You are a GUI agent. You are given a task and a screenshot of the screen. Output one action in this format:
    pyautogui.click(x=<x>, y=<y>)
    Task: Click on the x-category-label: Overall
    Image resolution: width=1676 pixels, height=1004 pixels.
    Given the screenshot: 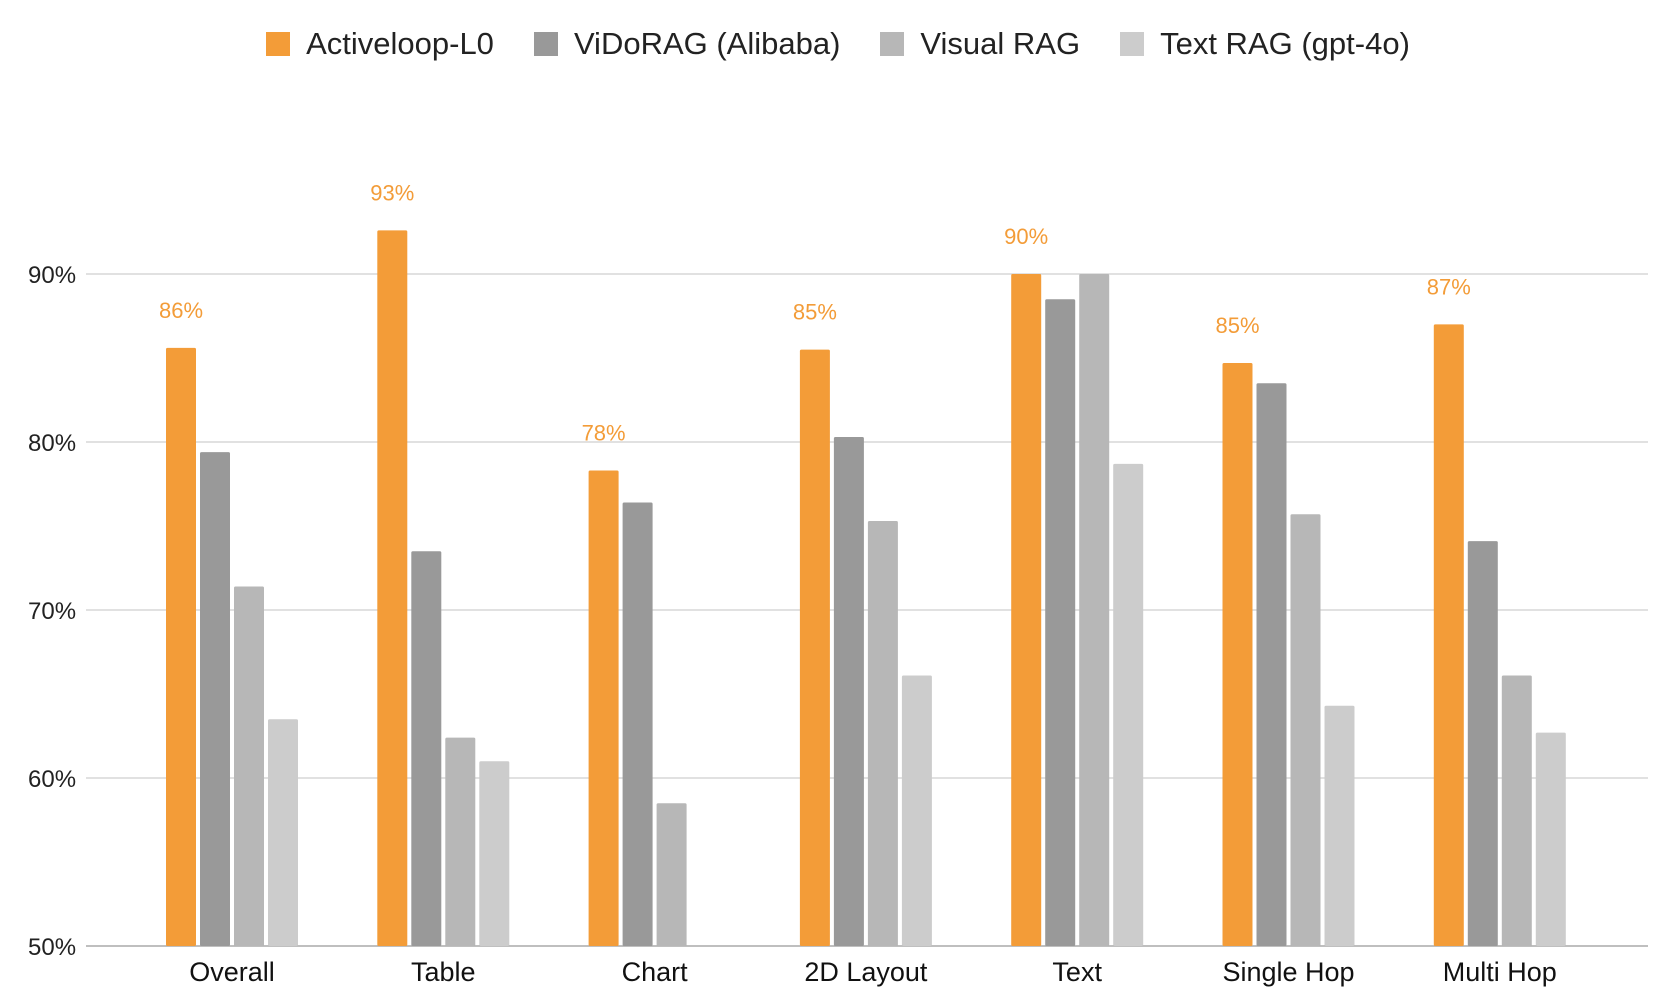 What is the action you would take?
    pyautogui.click(x=232, y=972)
    